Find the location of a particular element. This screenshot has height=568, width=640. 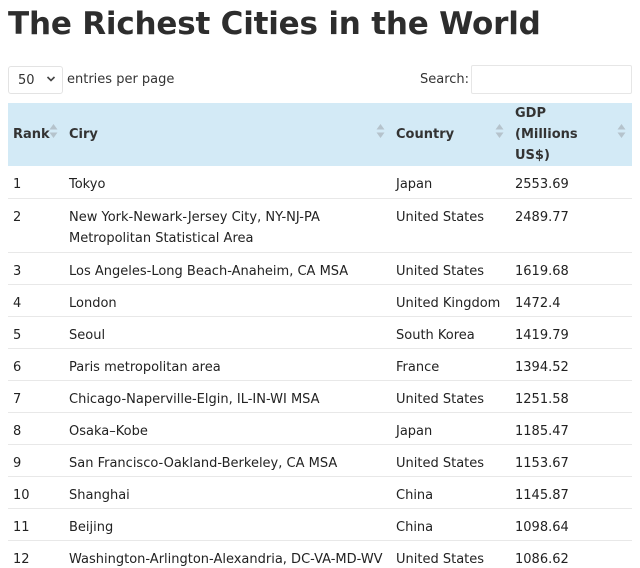

cell-country: South Korea is located at coordinates (450, 332).